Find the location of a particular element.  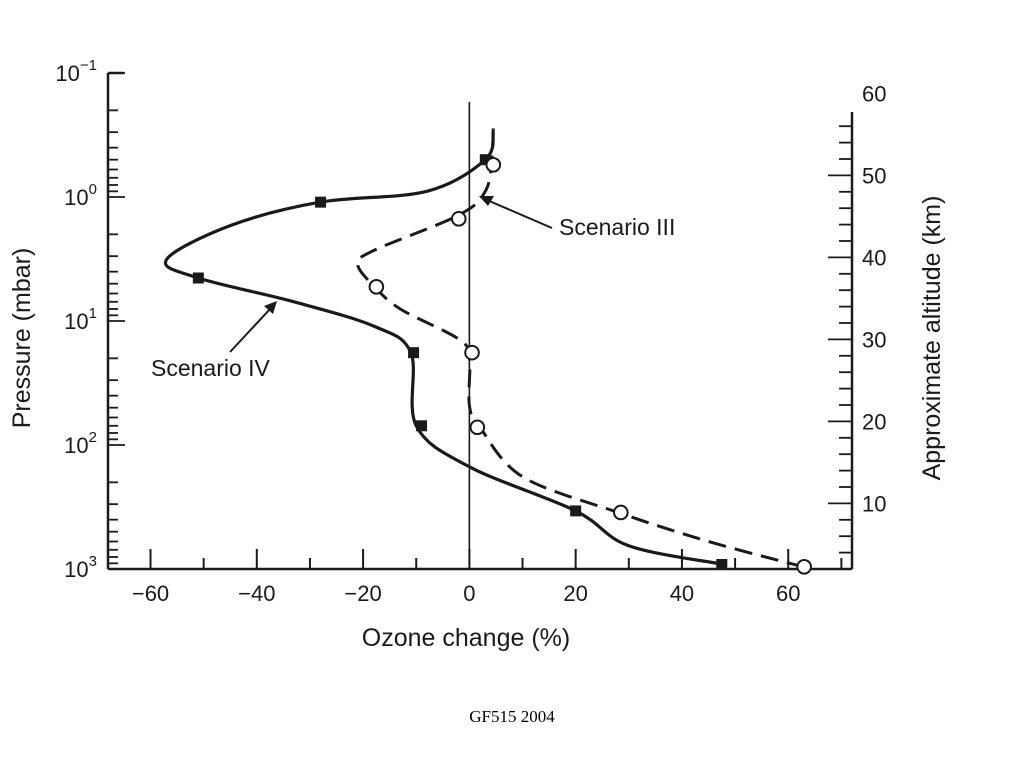

x-tick-label: 20 is located at coordinates (575, 593).